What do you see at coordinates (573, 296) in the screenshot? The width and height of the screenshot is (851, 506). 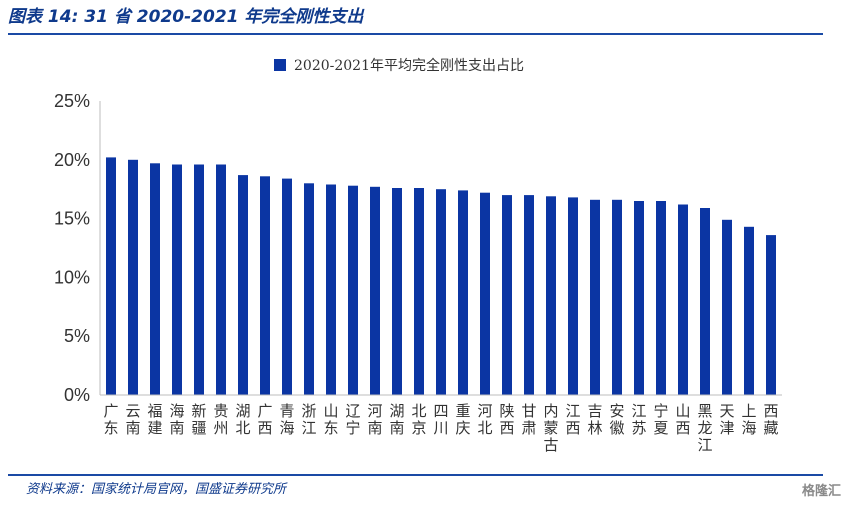 I see `bar-江西` at bounding box center [573, 296].